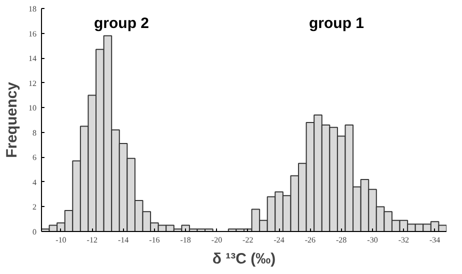 This screenshot has width=462, height=274. Describe the element at coordinates (279, 240) in the screenshot. I see `x-tick-label: -24` at that location.